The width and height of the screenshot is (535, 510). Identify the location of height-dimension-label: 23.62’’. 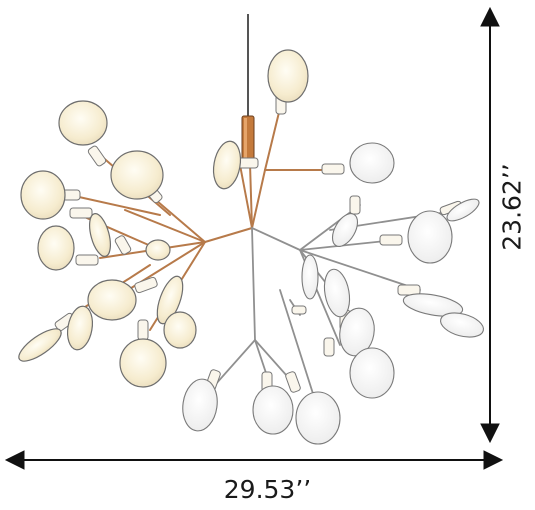
(512, 207).